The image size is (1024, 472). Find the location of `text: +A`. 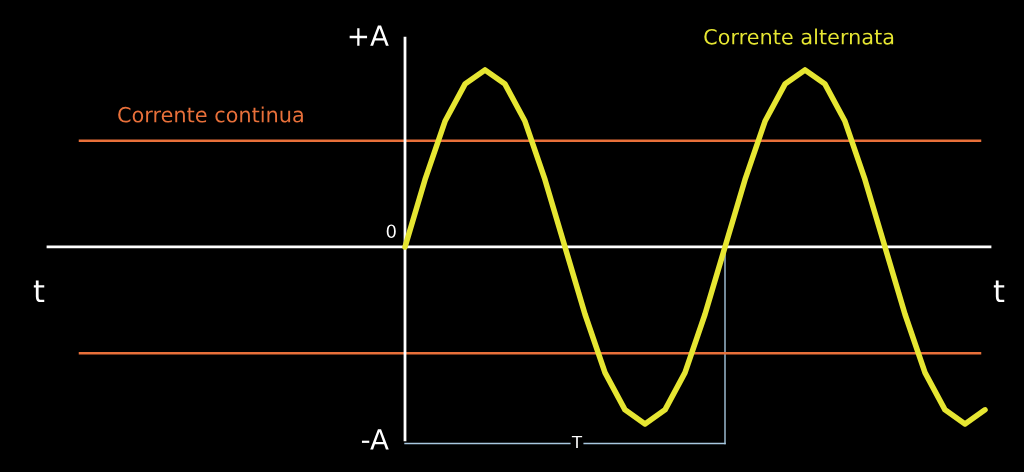

text: +A is located at coordinates (369, 35).